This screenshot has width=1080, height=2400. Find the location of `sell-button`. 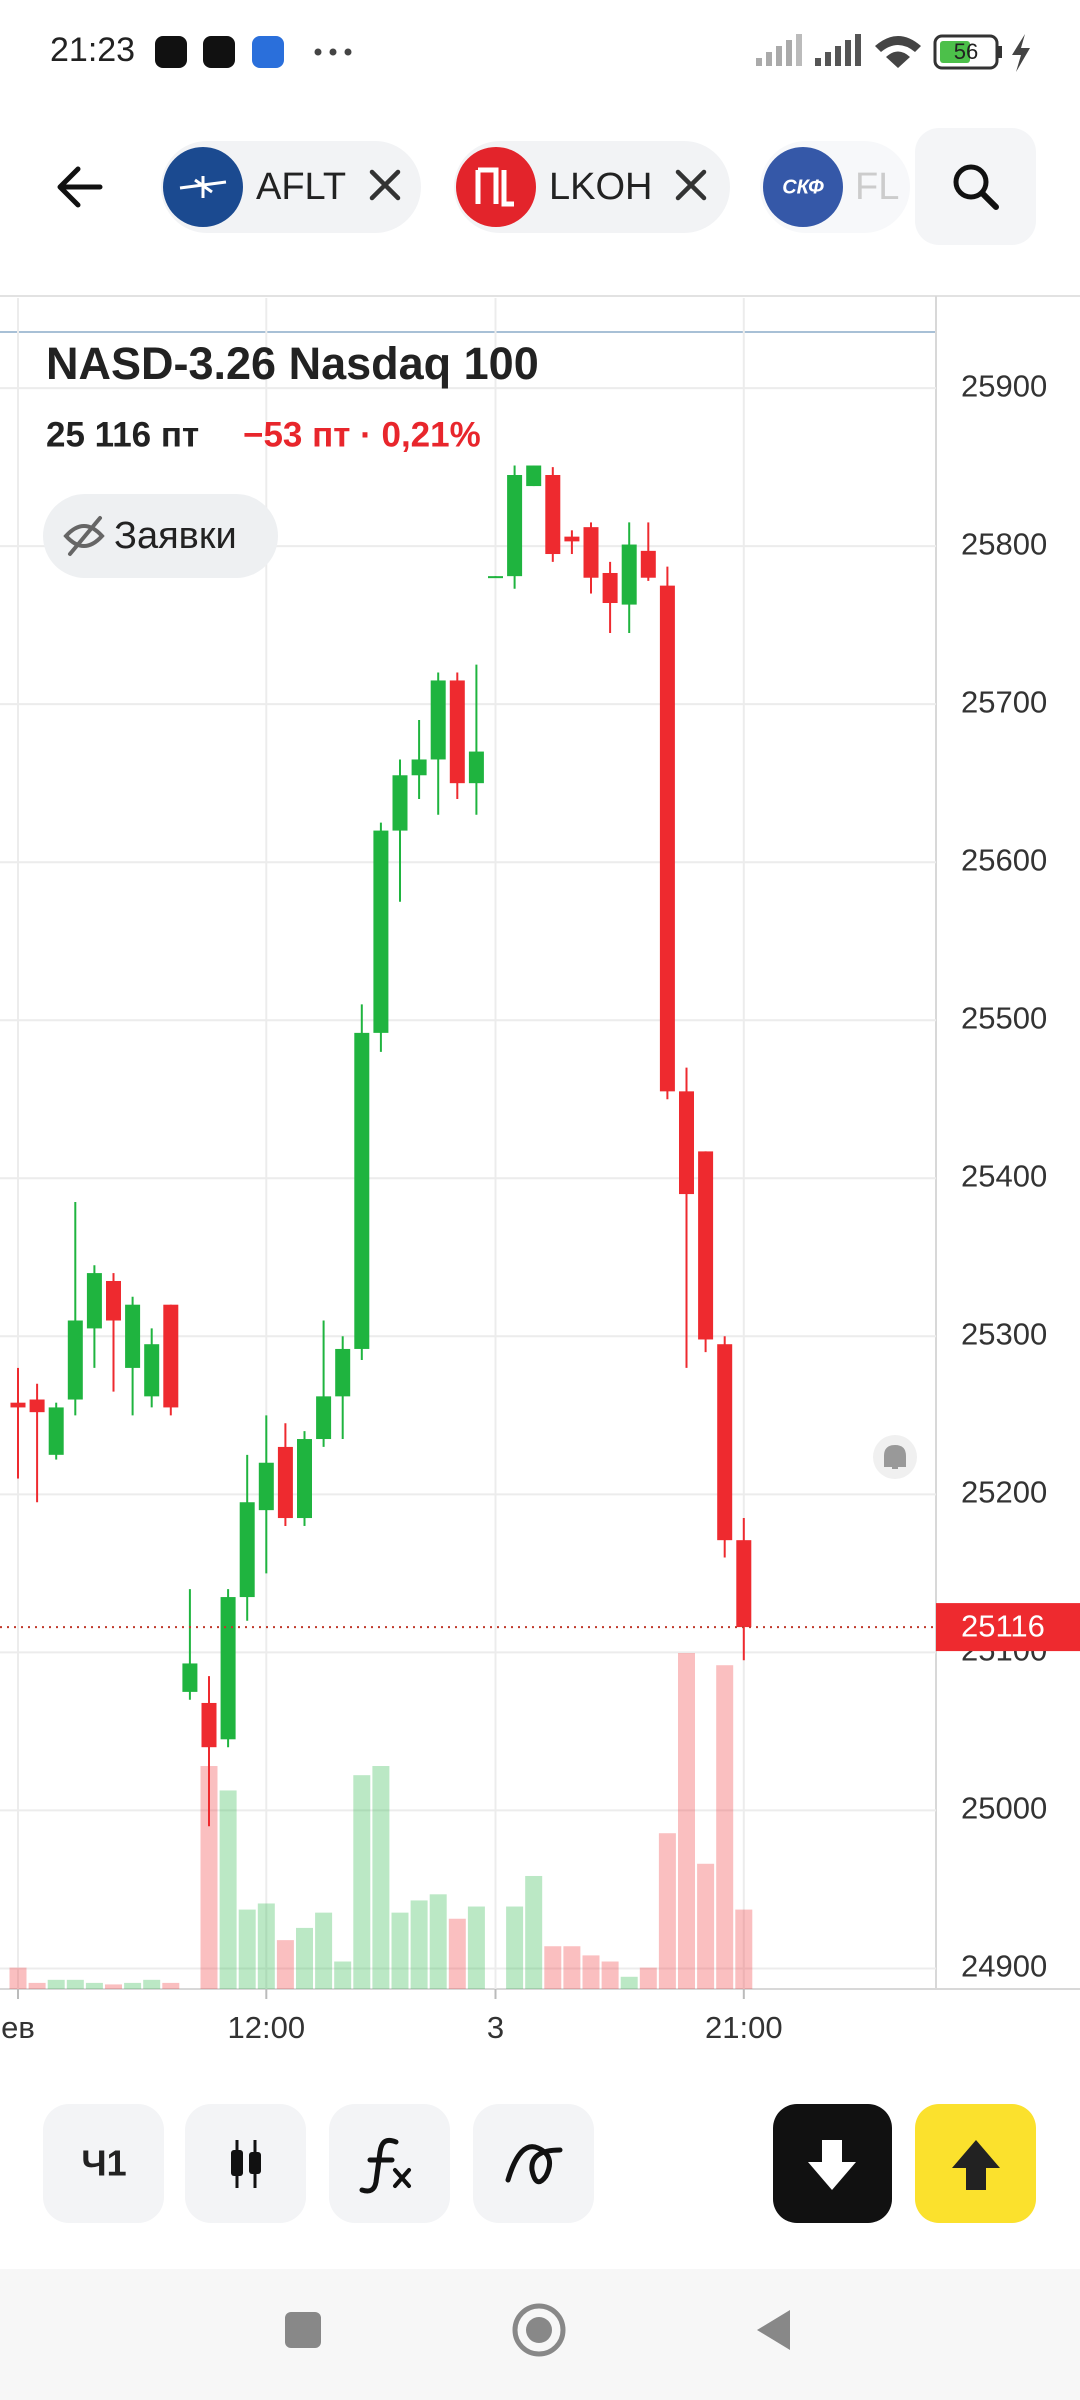

sell-button is located at coordinates (832, 2163).